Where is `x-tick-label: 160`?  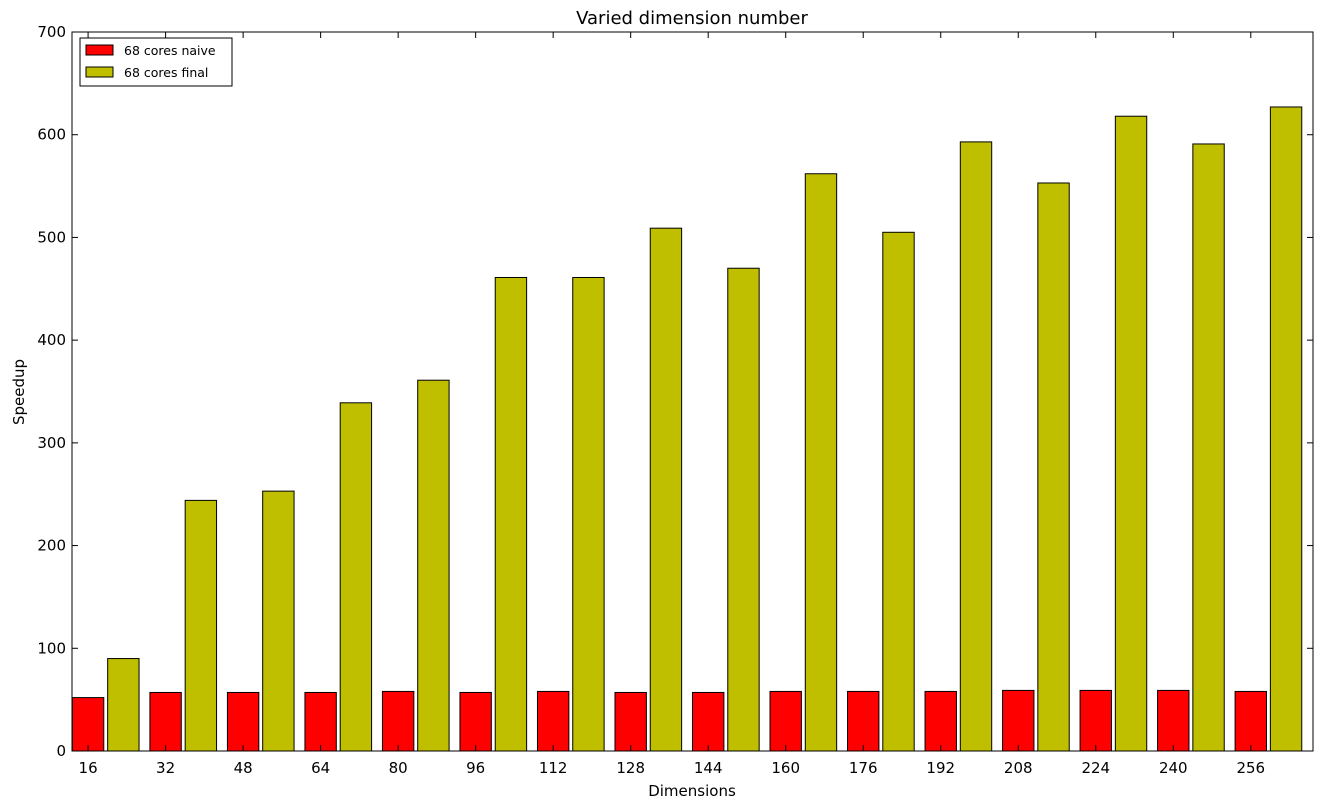
x-tick-label: 160 is located at coordinates (785, 768).